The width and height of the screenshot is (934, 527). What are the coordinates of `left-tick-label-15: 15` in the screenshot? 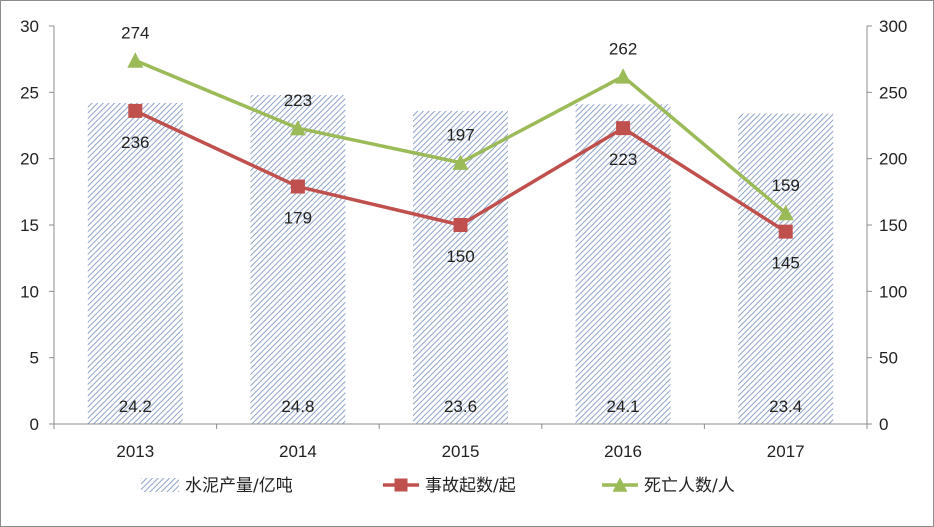 It's located at (29, 225).